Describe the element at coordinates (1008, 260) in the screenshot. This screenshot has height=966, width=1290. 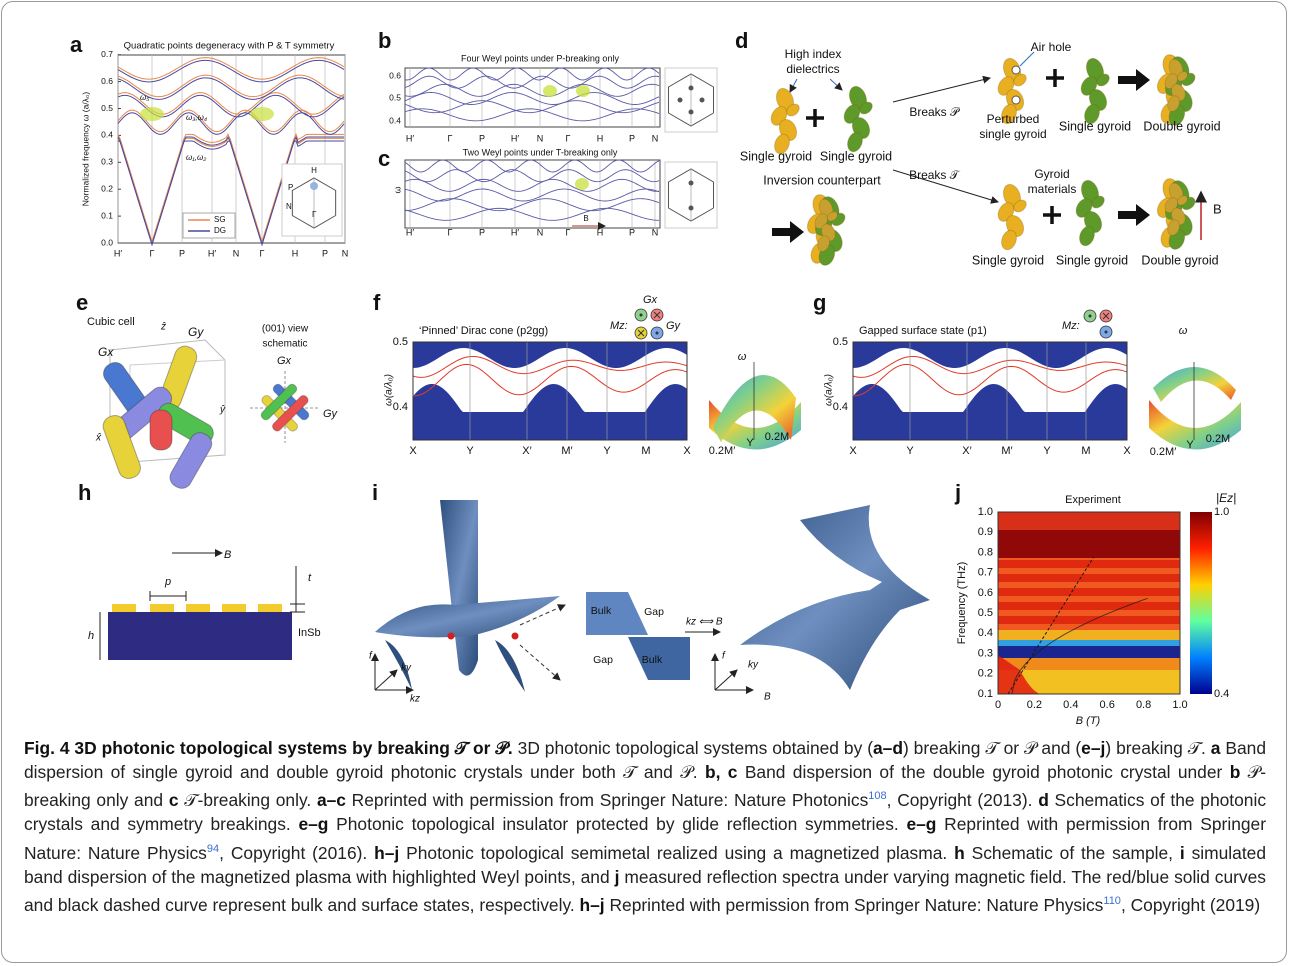
I see `caption-label: Single gyroid` at that location.